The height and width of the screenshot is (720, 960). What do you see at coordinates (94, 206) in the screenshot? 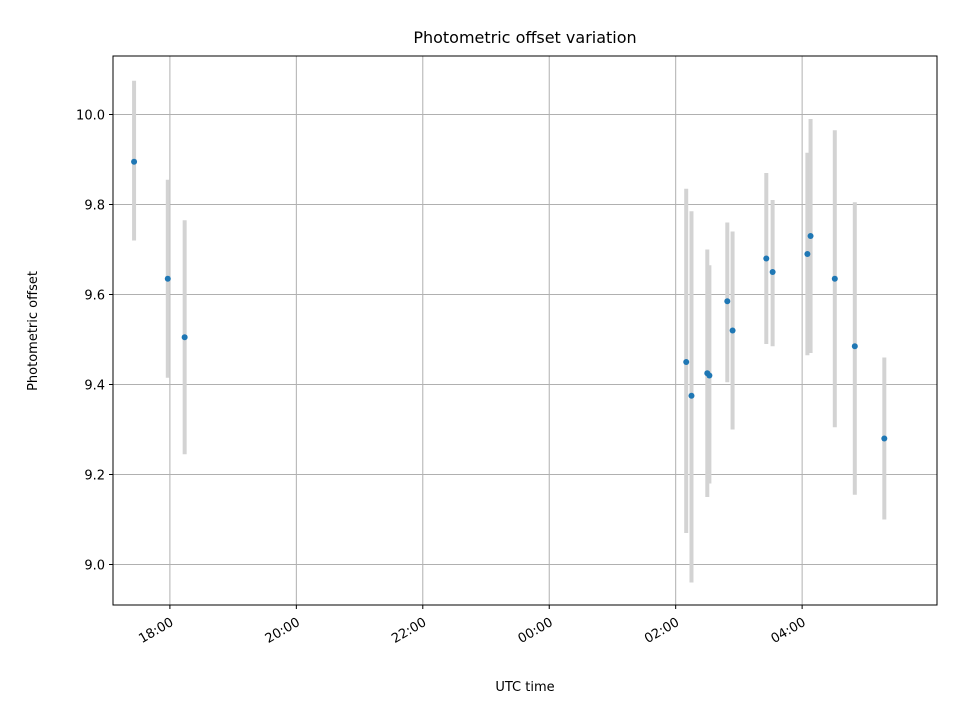
I see `y-tick-label: 9.8` at bounding box center [94, 206].